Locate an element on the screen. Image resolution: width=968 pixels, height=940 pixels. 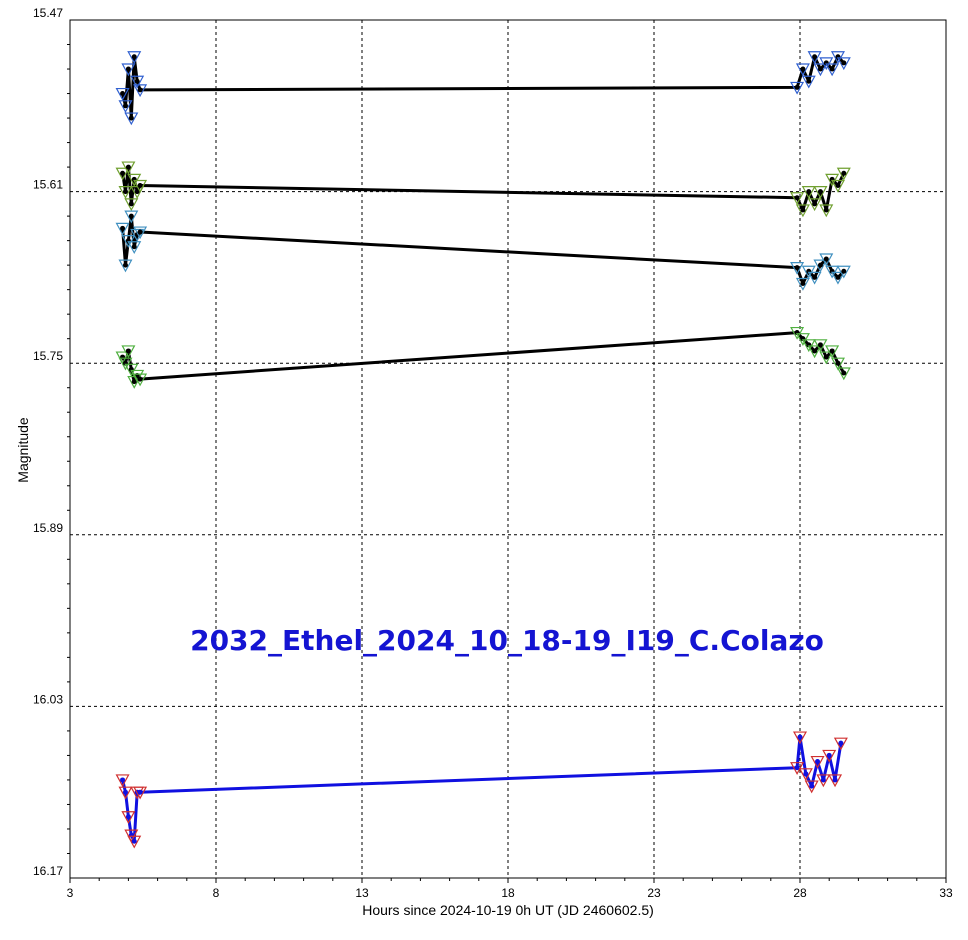
y-tick-label: 16.03 is located at coordinates (48, 699).